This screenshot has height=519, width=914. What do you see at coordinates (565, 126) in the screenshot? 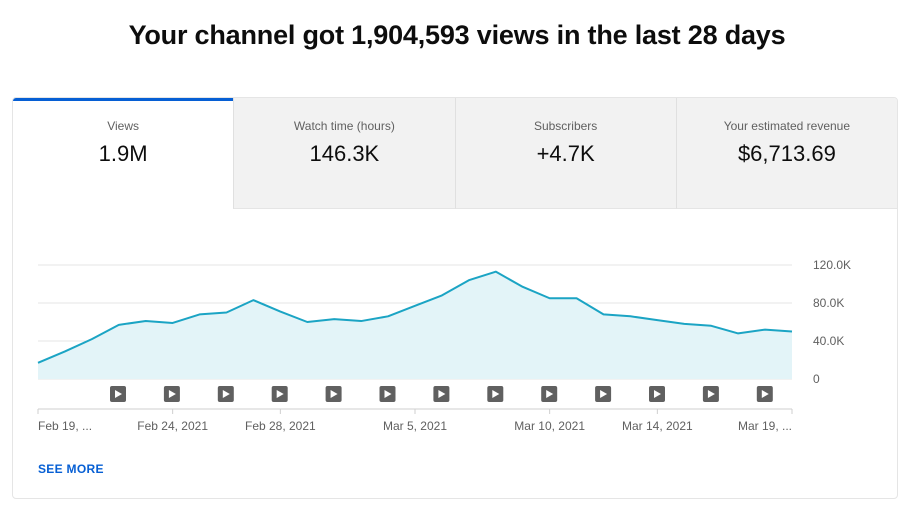
I see `tab-label: Subscribers` at bounding box center [565, 126].